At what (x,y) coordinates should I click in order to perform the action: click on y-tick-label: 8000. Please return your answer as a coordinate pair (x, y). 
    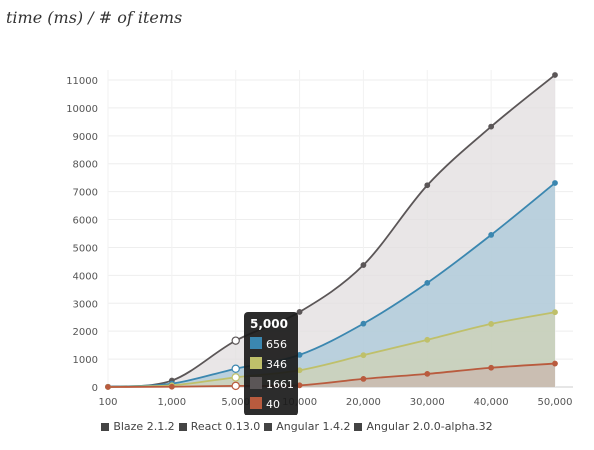
    Looking at the image, I should click on (85, 165).